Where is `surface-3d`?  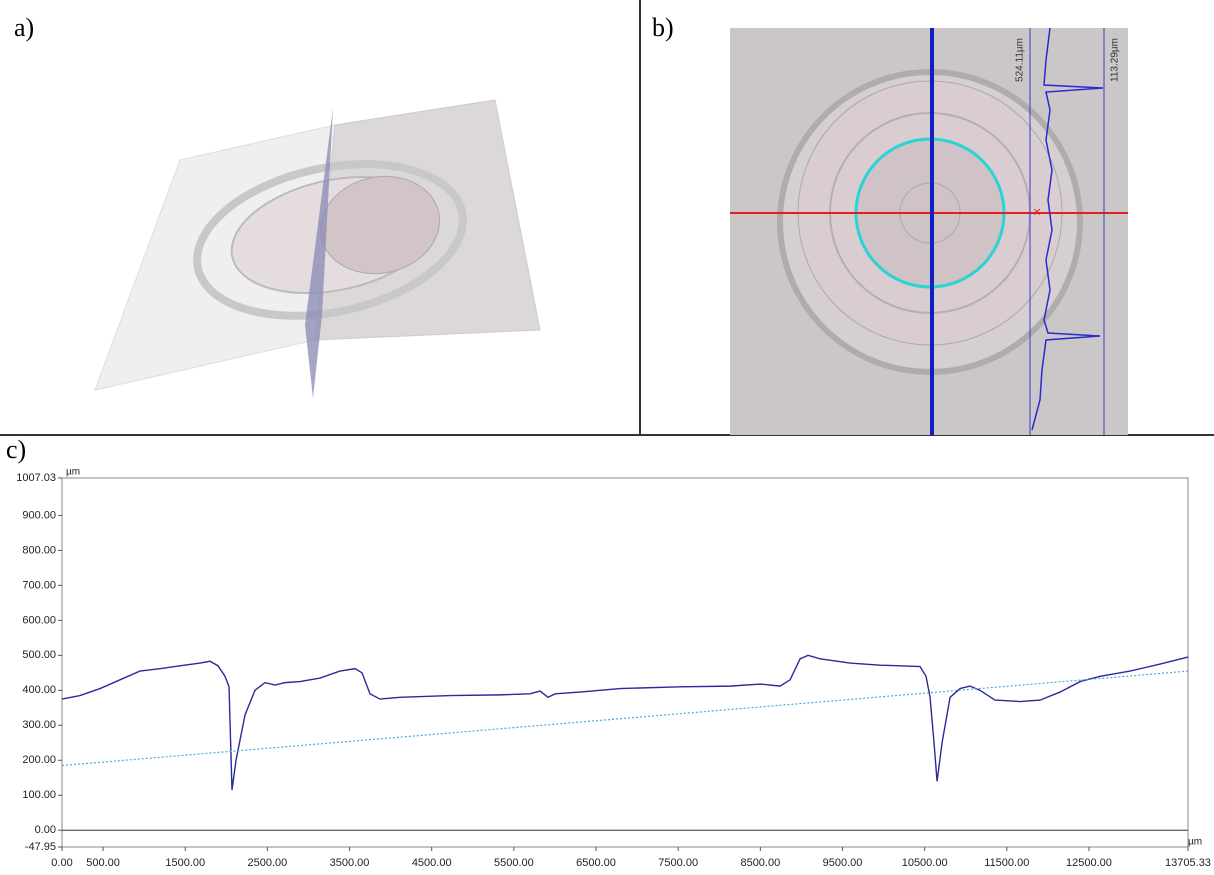
surface-3d is located at coordinates (317, 248).